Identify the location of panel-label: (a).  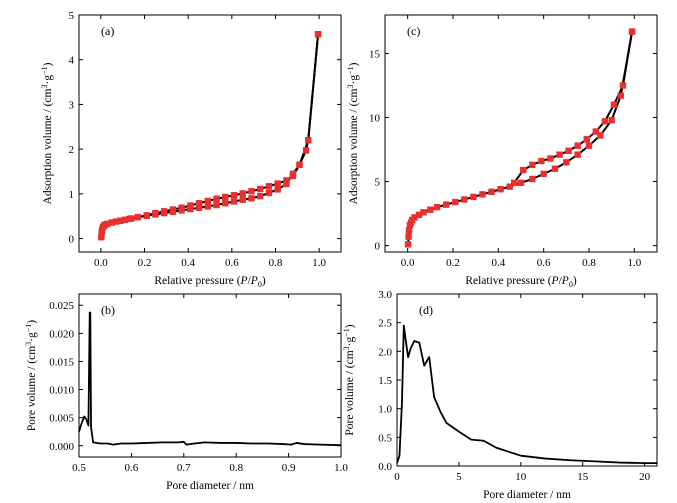
(107, 31).